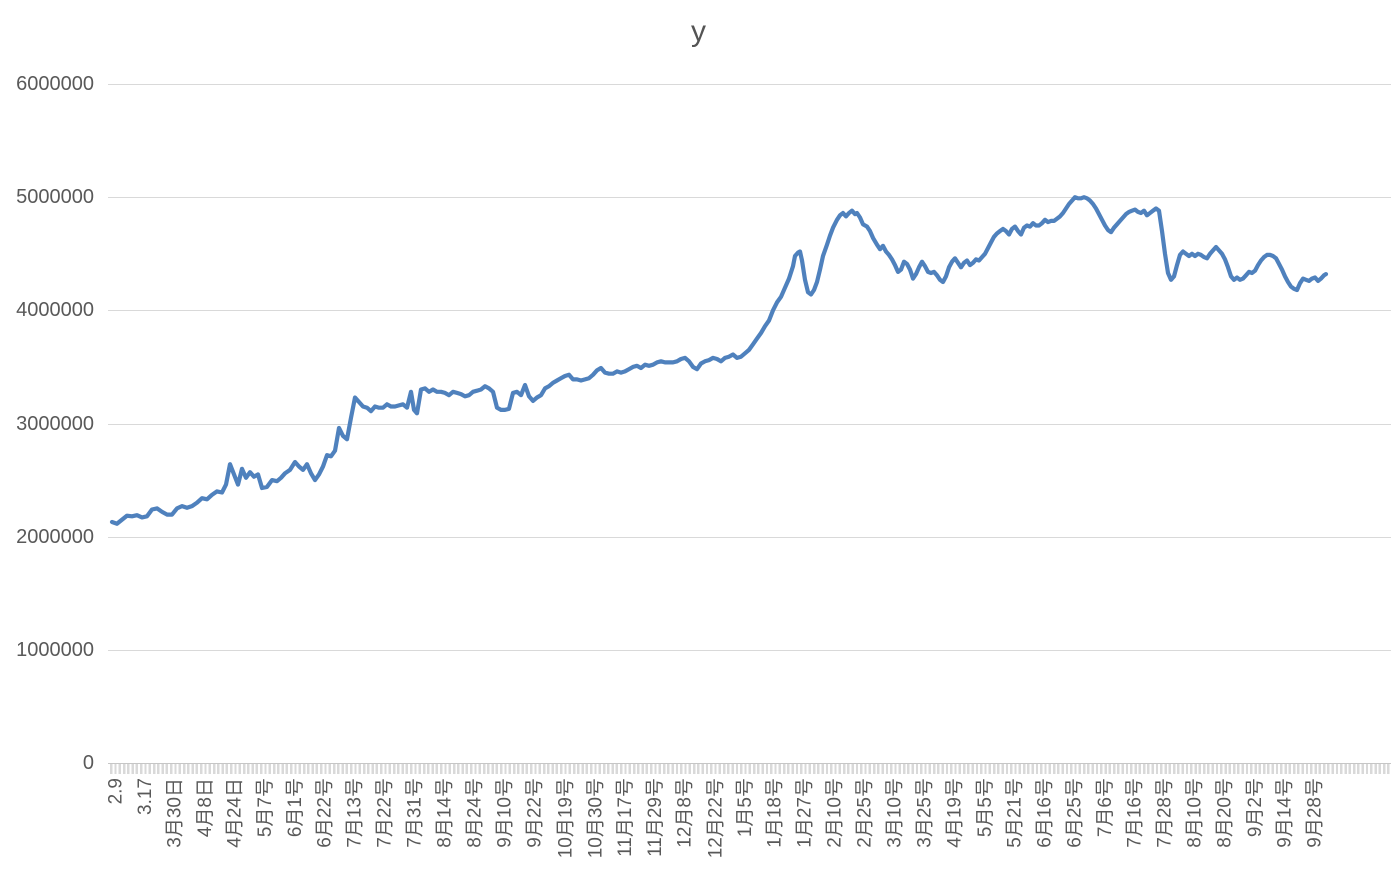 This screenshot has width=1397, height=893. What do you see at coordinates (55, 423) in the screenshot?
I see `y-axis-tick-label: 3000000` at bounding box center [55, 423].